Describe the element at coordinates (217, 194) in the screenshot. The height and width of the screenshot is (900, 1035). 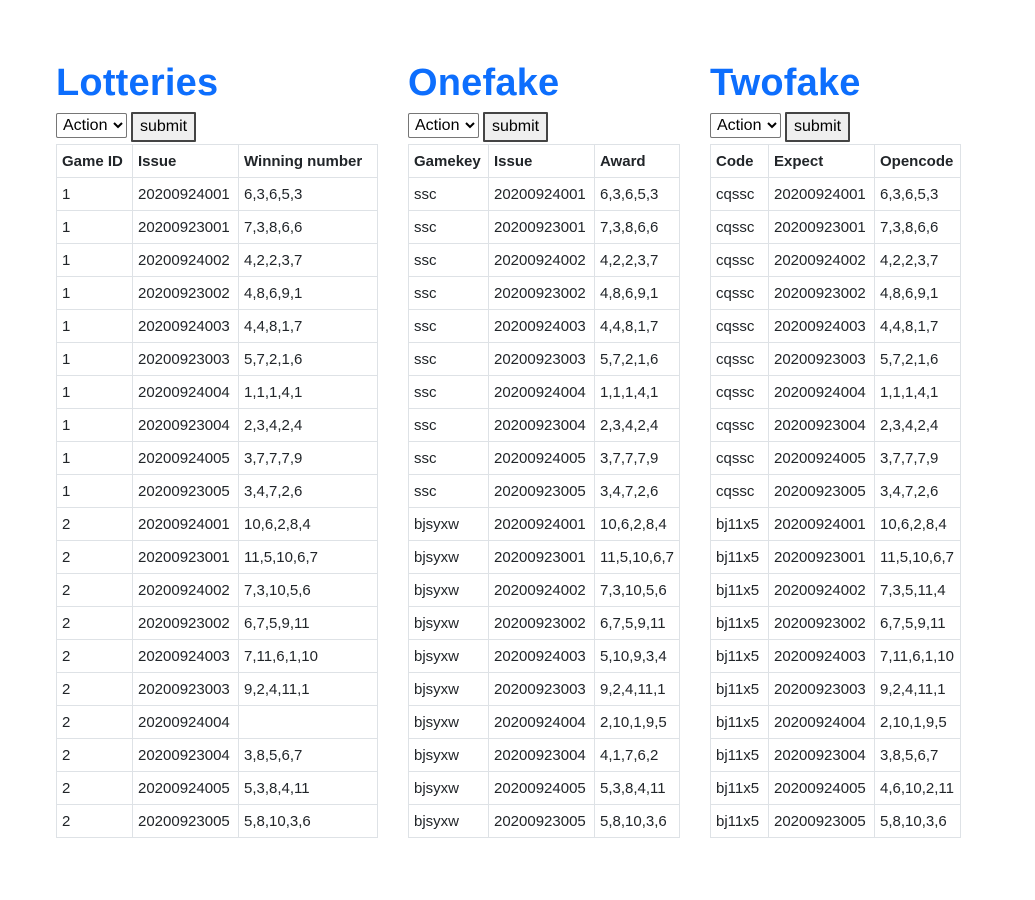
I see `table-row: 1 20200924001 6,3,6,5,3` at that location.